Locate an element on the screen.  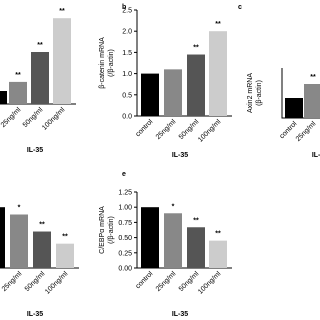
y-tick-label: 0.75 is located at coordinates (125, 223).